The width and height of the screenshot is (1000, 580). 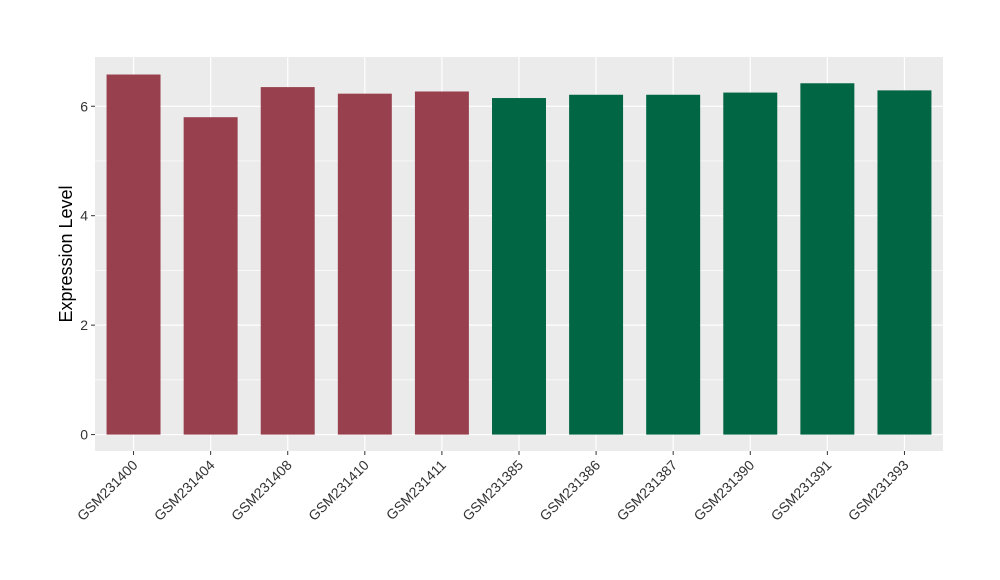 What do you see at coordinates (84, 435) in the screenshot?
I see `y-tick-label: 0` at bounding box center [84, 435].